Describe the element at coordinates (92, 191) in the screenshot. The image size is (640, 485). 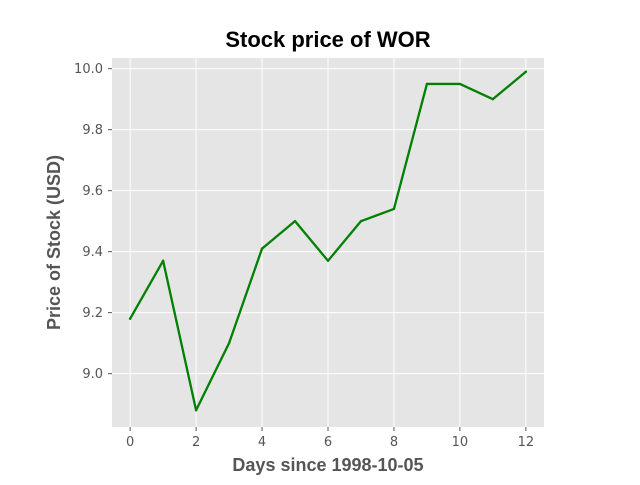
I see `y-tick-label: 9.6` at that location.